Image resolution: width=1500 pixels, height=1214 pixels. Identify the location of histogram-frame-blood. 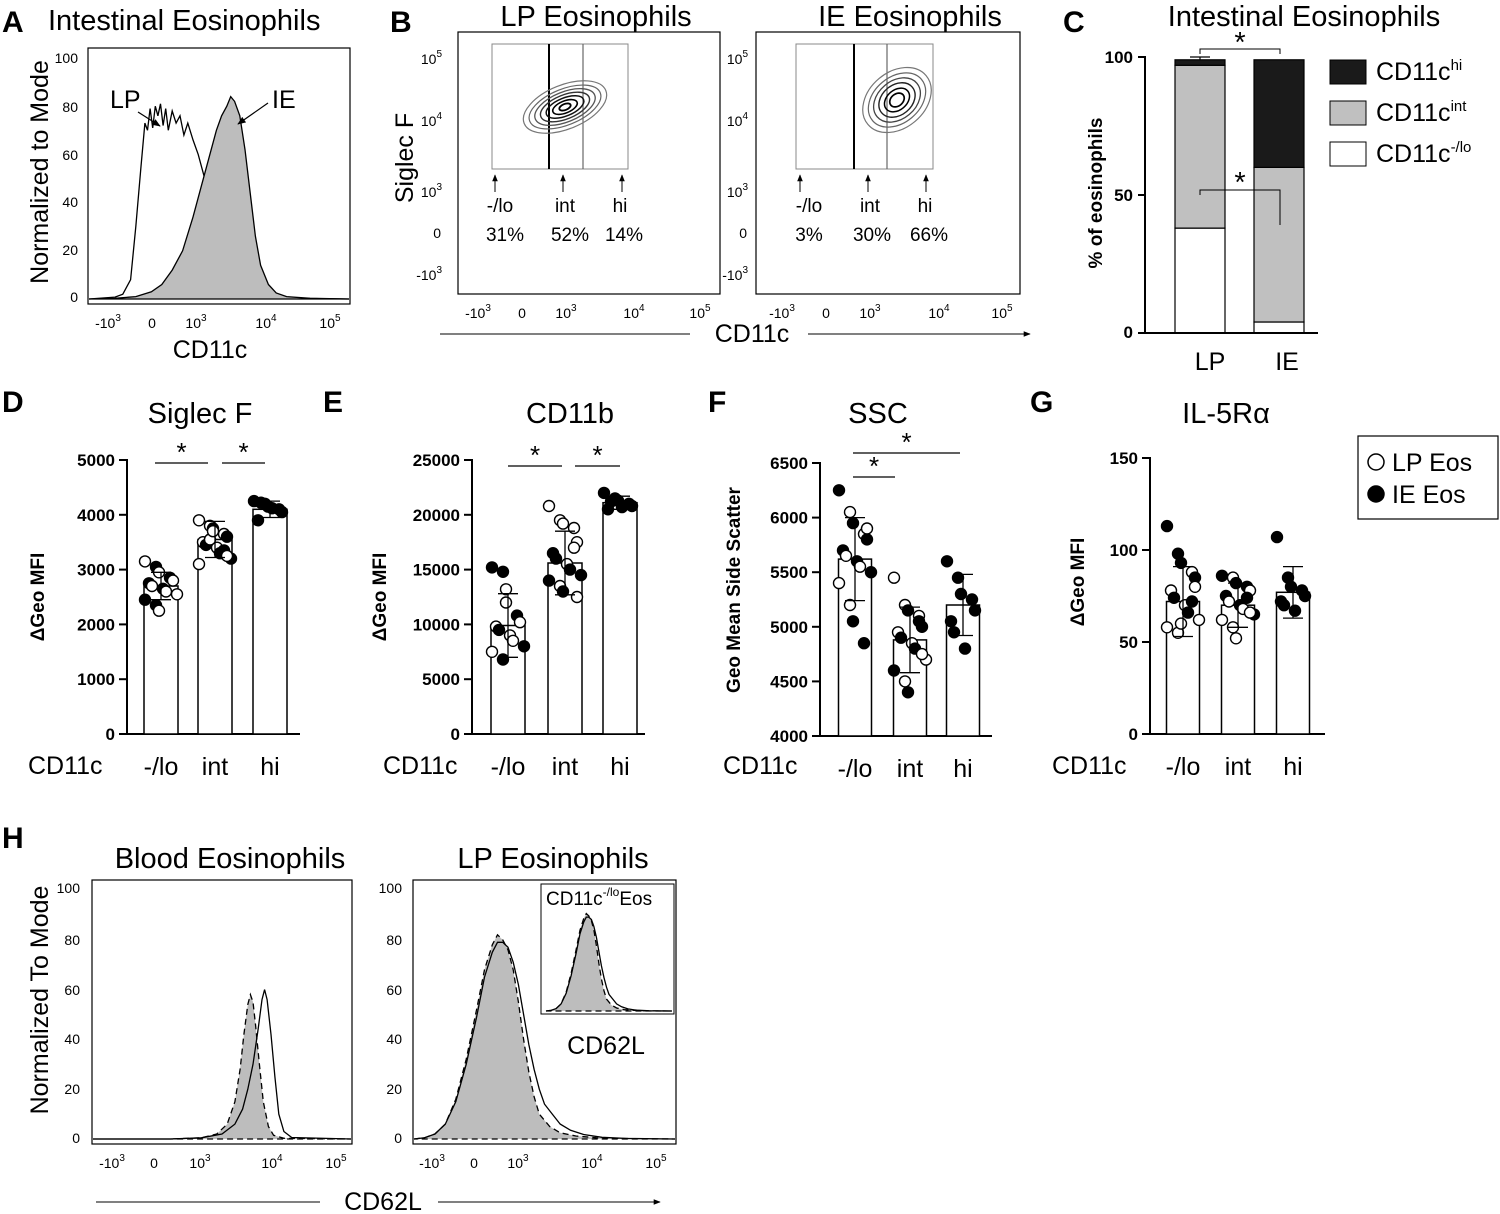
(222, 1012).